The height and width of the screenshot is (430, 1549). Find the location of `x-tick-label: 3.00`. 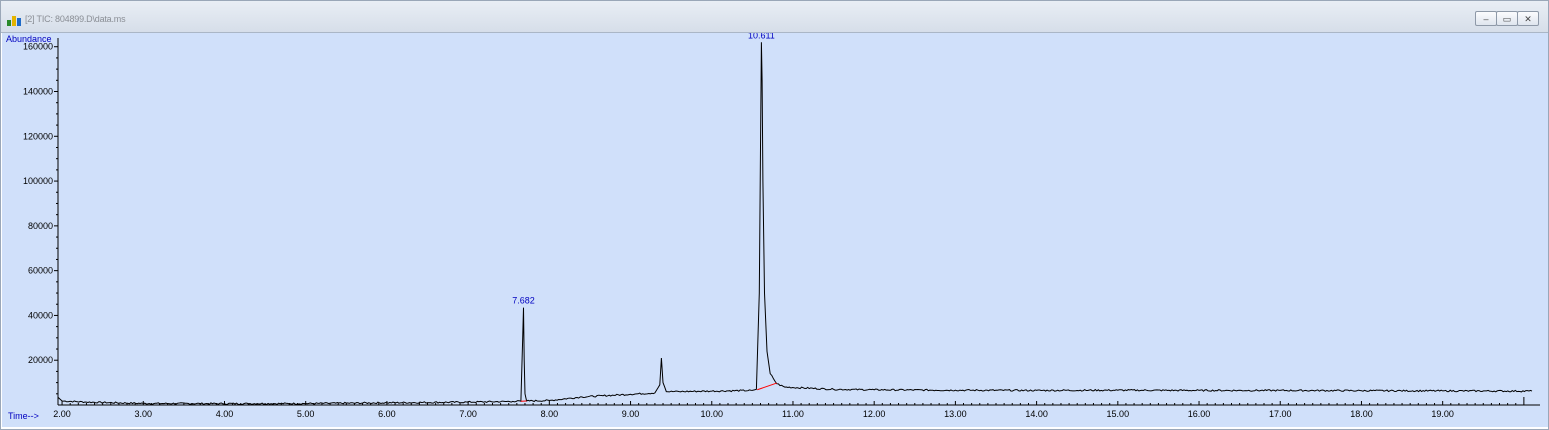

x-tick-label: 3.00 is located at coordinates (144, 414).